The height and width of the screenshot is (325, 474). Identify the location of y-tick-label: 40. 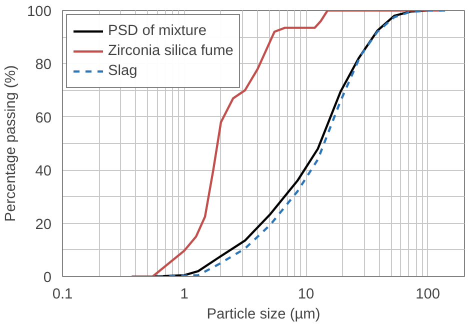
(43, 172).